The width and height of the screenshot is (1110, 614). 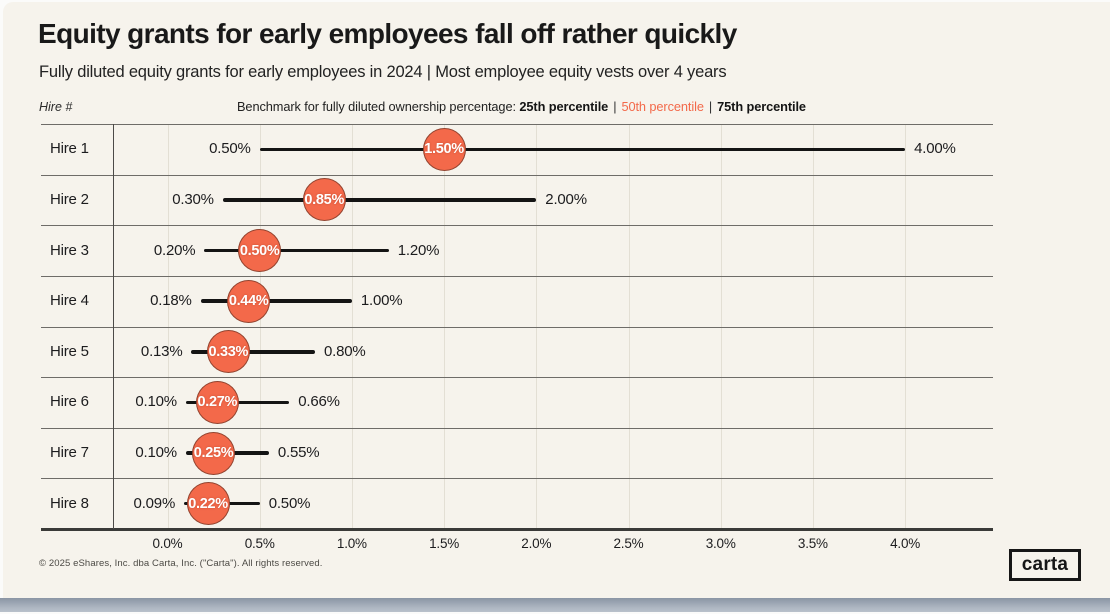 What do you see at coordinates (69, 199) in the screenshot?
I see `hire-label: Hire 2` at bounding box center [69, 199].